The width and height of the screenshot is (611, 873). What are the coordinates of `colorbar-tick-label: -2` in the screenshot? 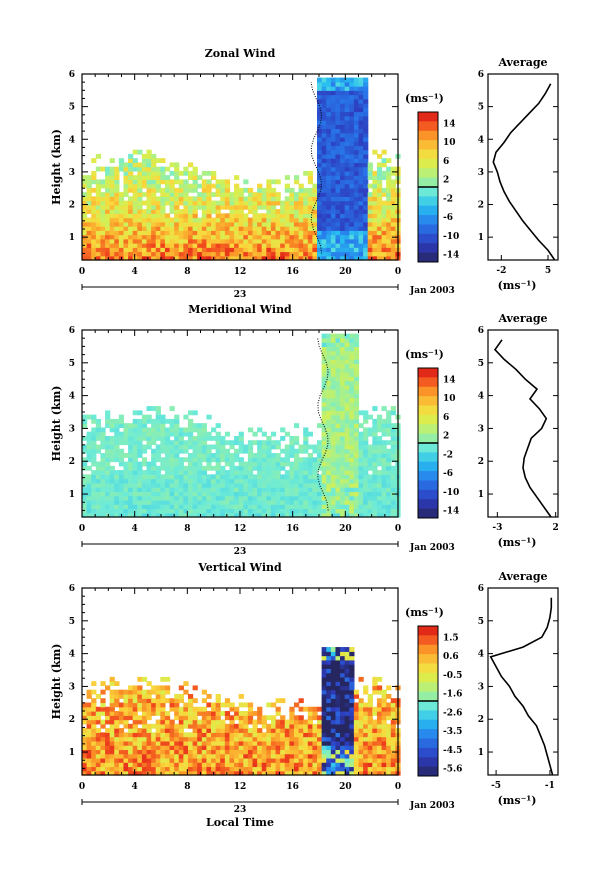 It's located at (448, 199).